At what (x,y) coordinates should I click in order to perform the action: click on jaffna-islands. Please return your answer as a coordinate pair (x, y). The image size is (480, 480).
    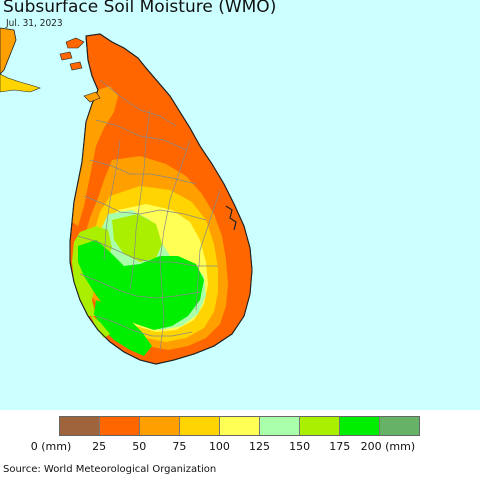
    Looking at the image, I should click on (72, 54).